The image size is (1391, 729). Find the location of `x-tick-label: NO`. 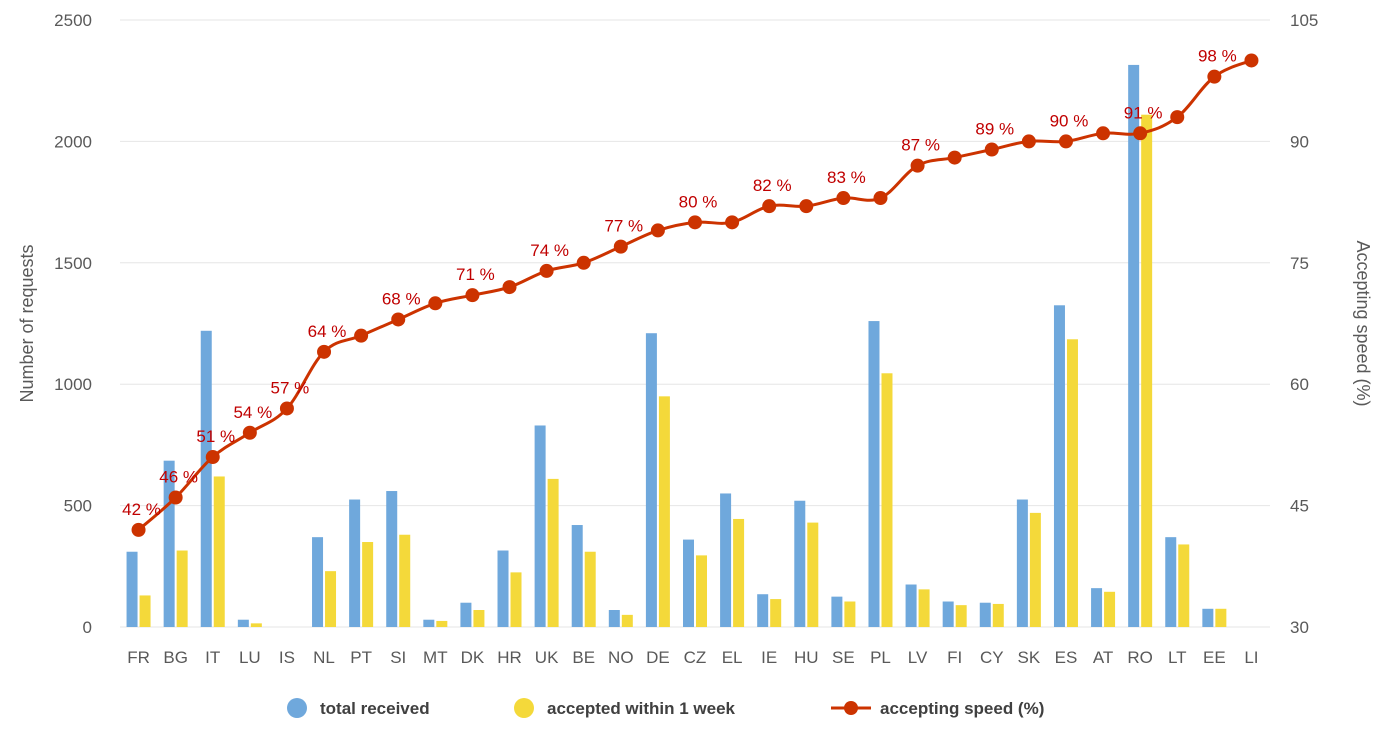

x-tick-label: NO is located at coordinates (621, 657).